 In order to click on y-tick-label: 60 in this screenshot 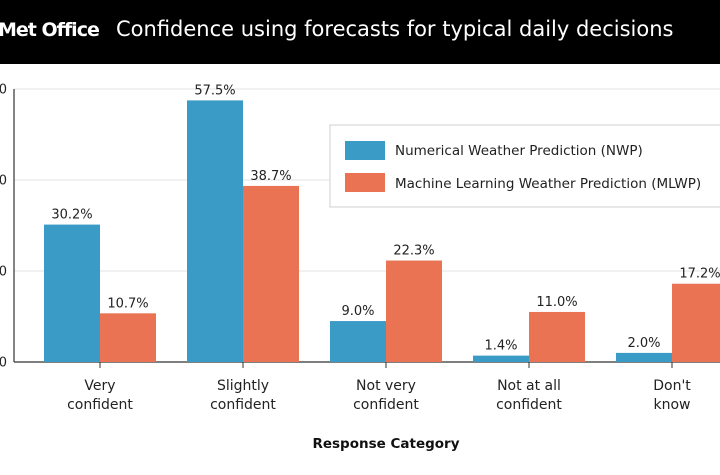, I will do `click(3, 90)`.